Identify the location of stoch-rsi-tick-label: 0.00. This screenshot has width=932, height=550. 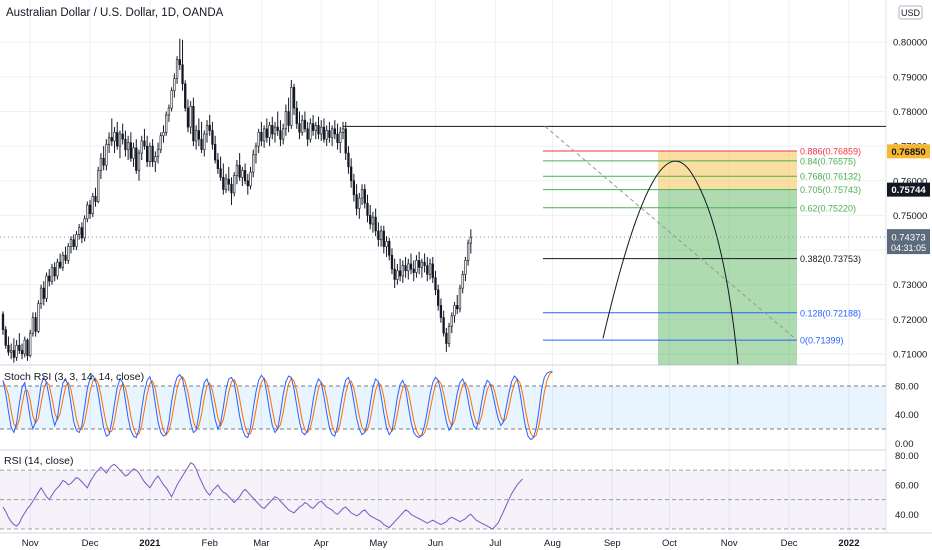
(904, 444).